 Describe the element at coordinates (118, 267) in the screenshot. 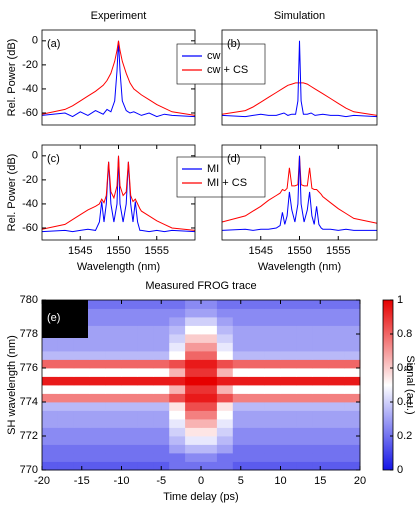

I see `x-axis-label: Wavelength (nm)` at that location.